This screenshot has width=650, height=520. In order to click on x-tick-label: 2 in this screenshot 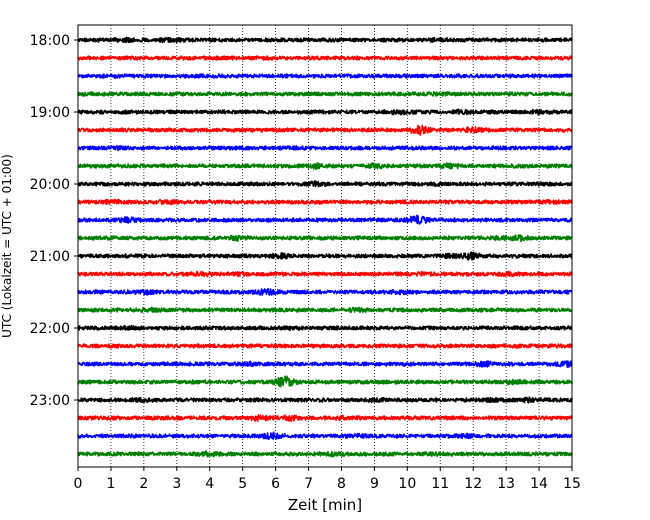, I will do `click(143, 484)`.